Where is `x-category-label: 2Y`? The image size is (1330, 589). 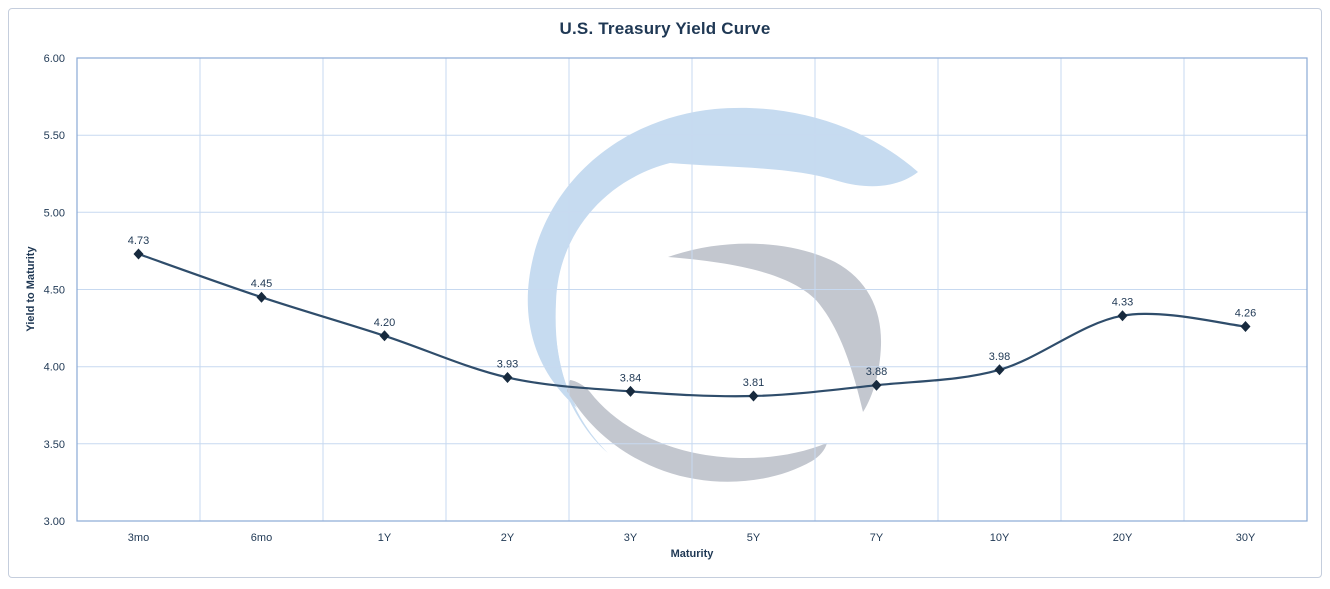 x-category-label: 2Y is located at coordinates (508, 538).